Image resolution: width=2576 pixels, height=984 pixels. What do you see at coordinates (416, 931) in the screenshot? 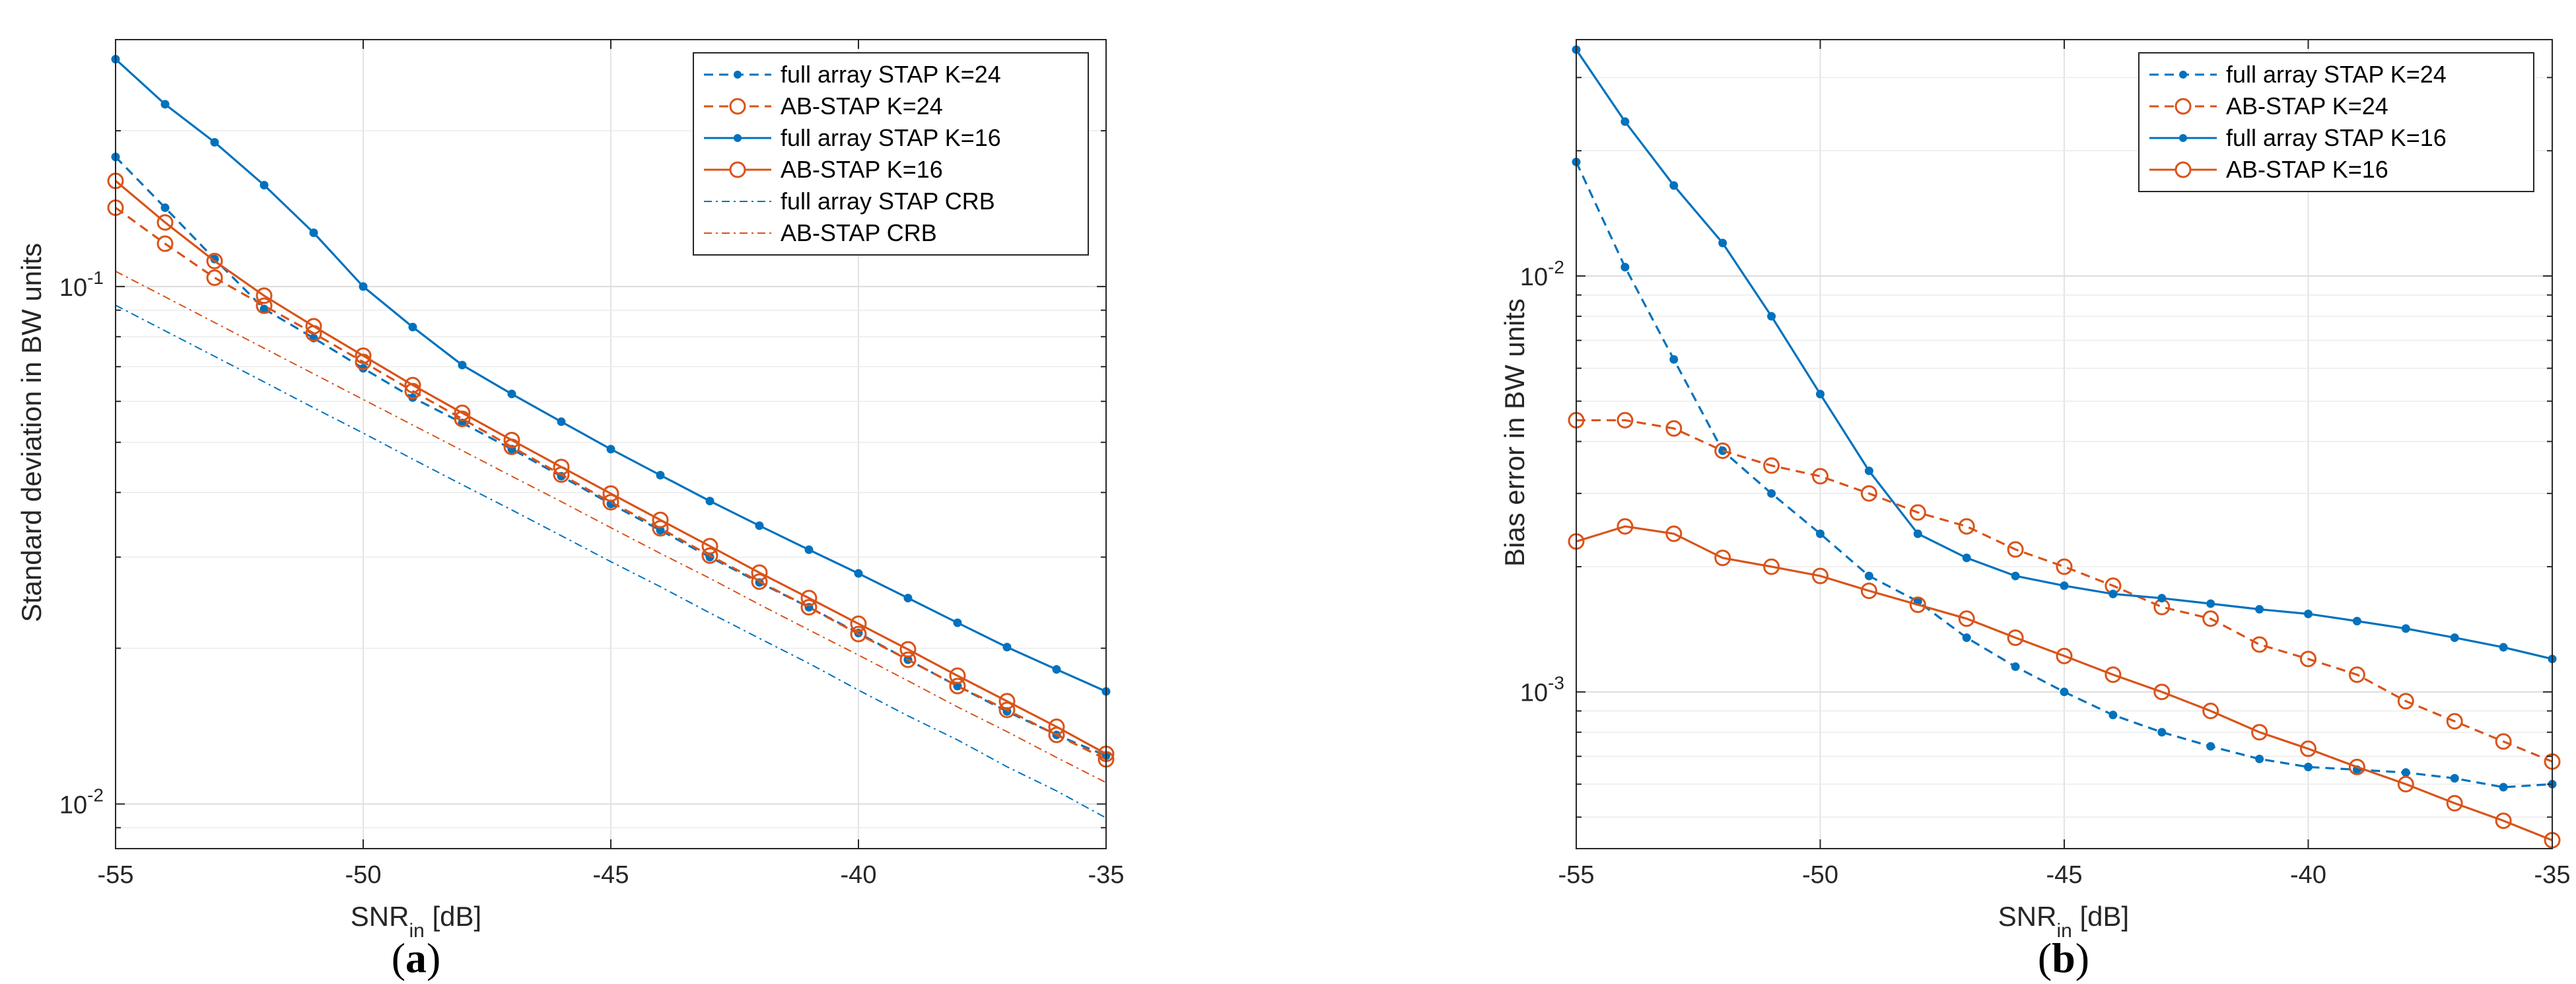
I see `xlabel-a-subscript: in` at bounding box center [416, 931].